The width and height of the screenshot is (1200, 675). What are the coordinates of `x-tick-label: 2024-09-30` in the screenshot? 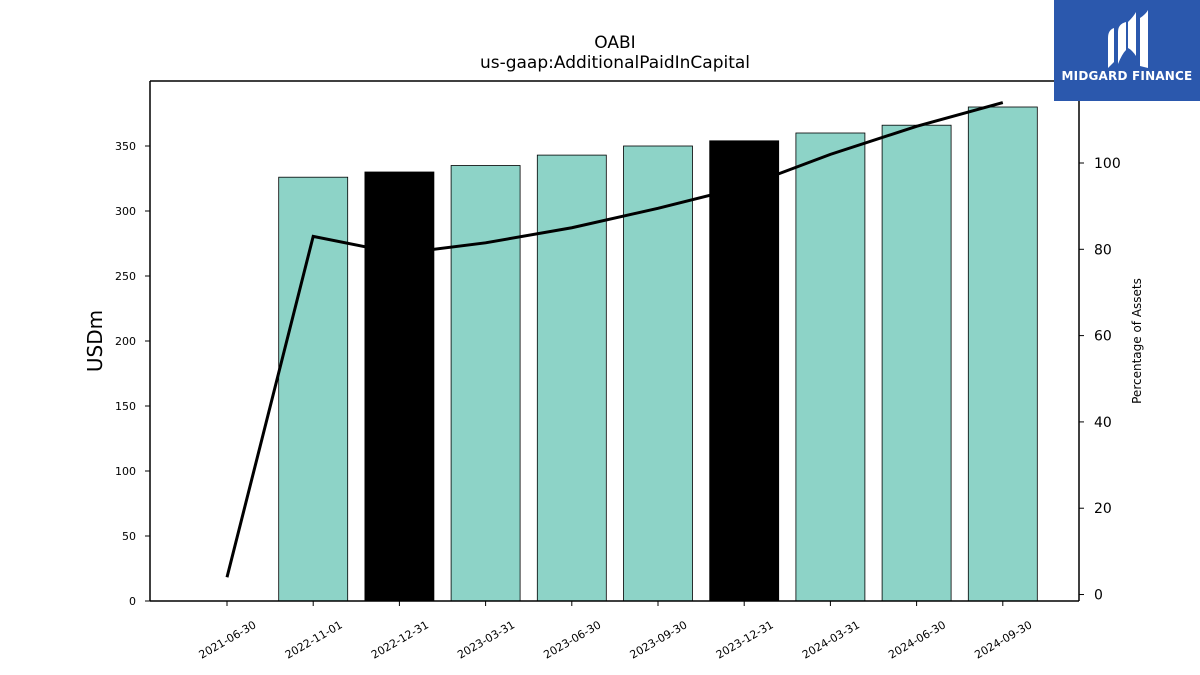 It's located at (1003, 639).